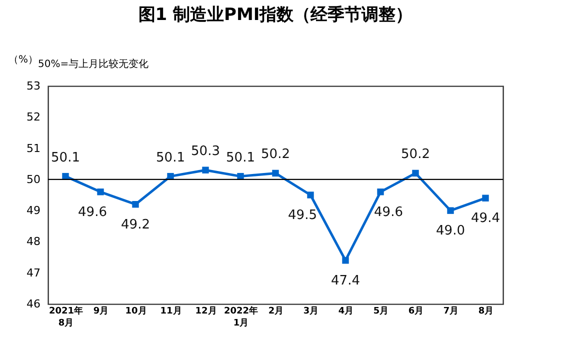 The image size is (562, 342). I want to click on x-tick-label: 12月, so click(206, 311).